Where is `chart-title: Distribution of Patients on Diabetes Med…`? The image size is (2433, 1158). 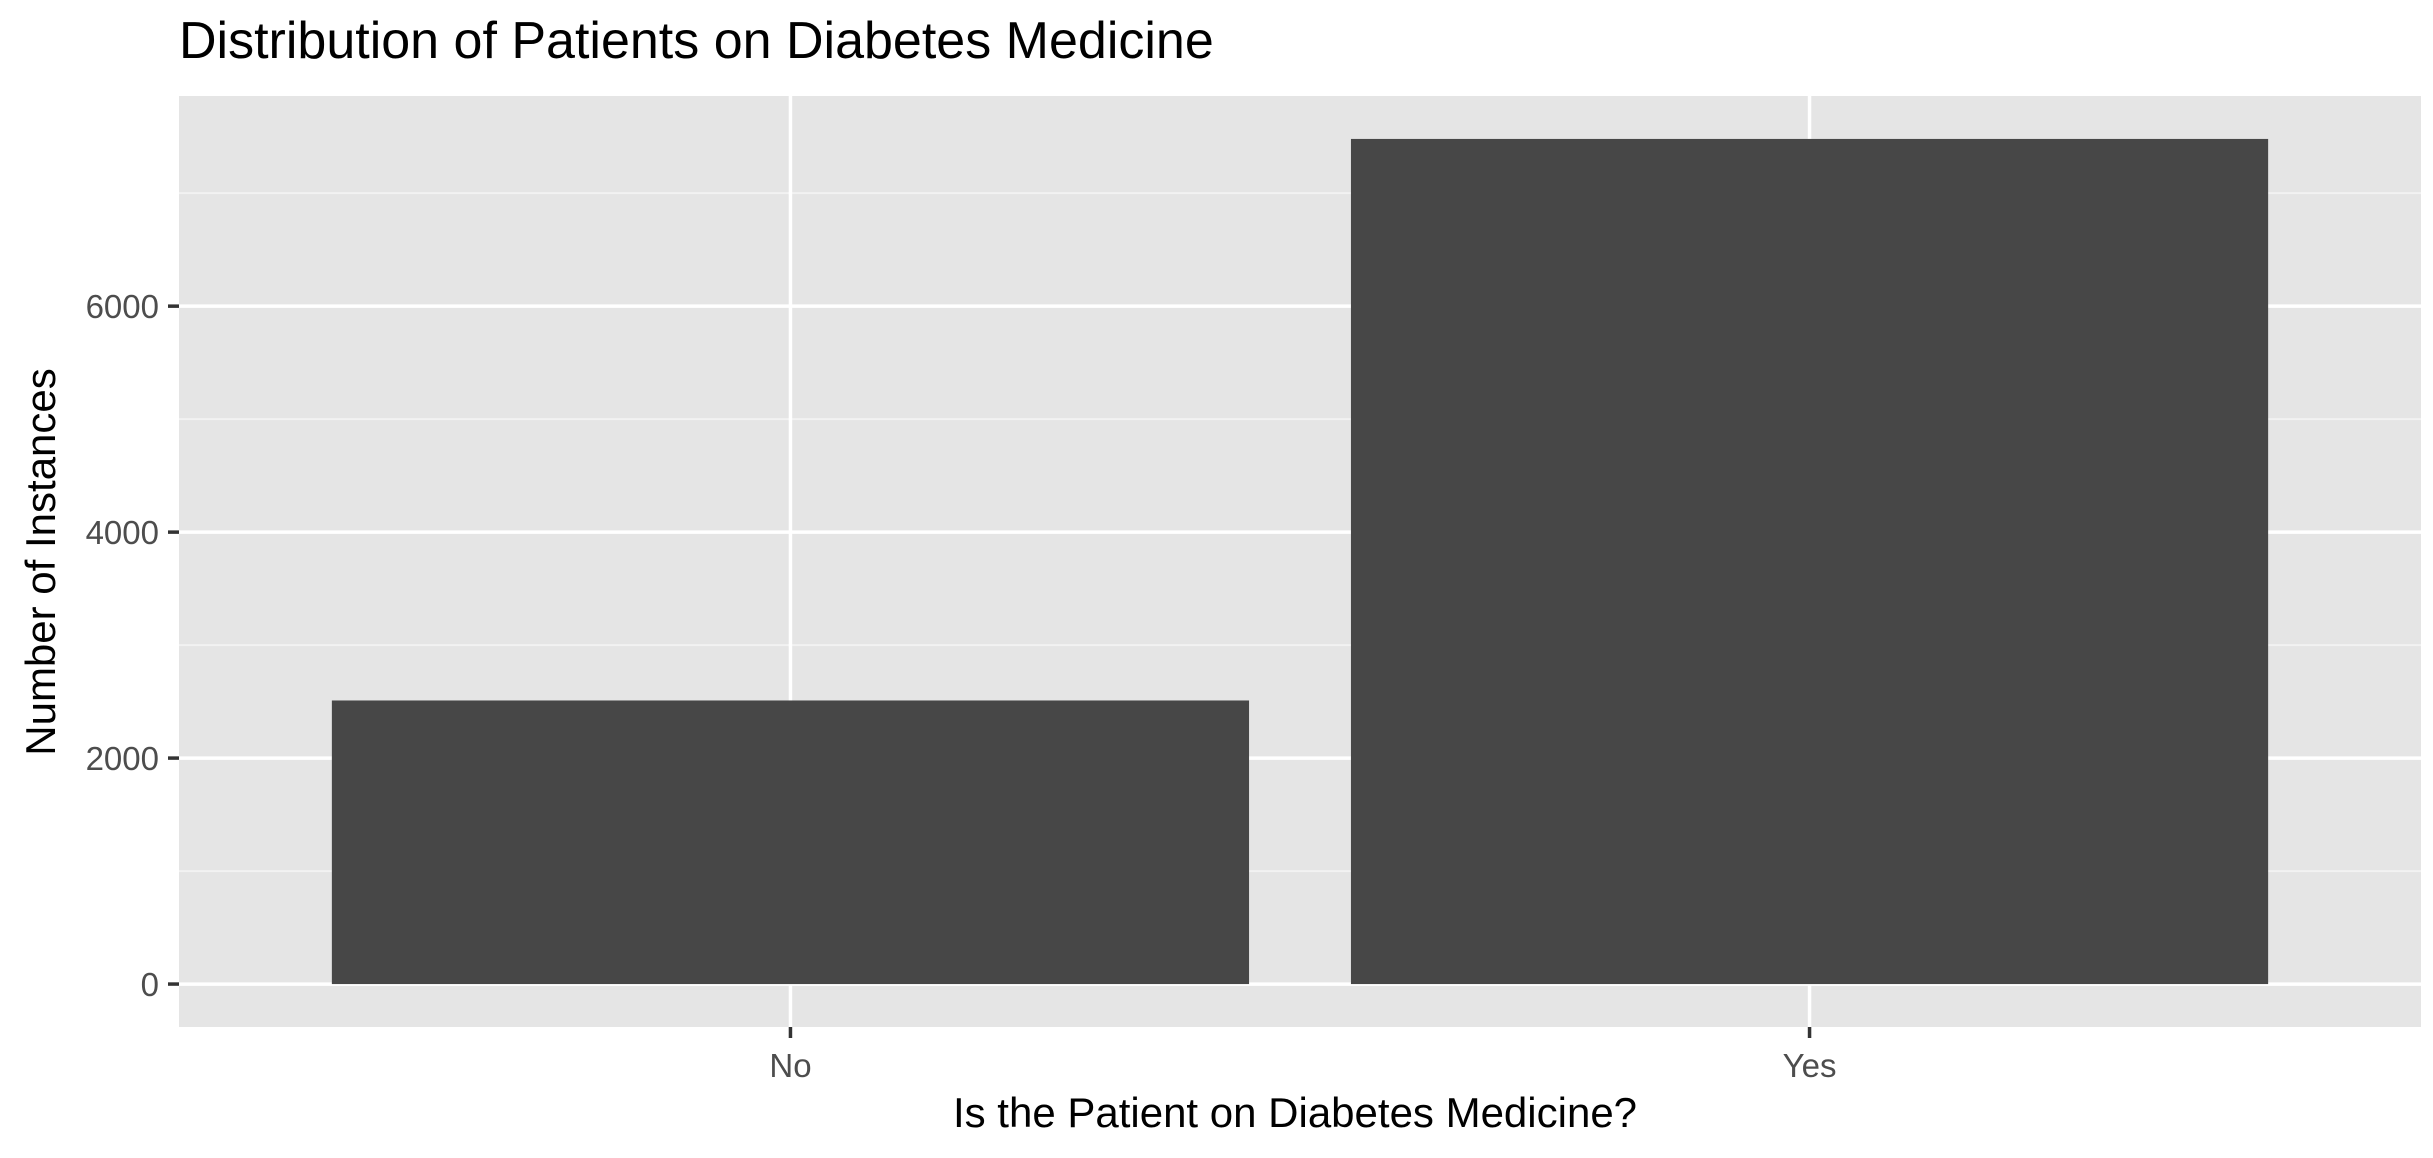
chart-title: Distribution of Patients on Diabetes Med… is located at coordinates (696, 41).